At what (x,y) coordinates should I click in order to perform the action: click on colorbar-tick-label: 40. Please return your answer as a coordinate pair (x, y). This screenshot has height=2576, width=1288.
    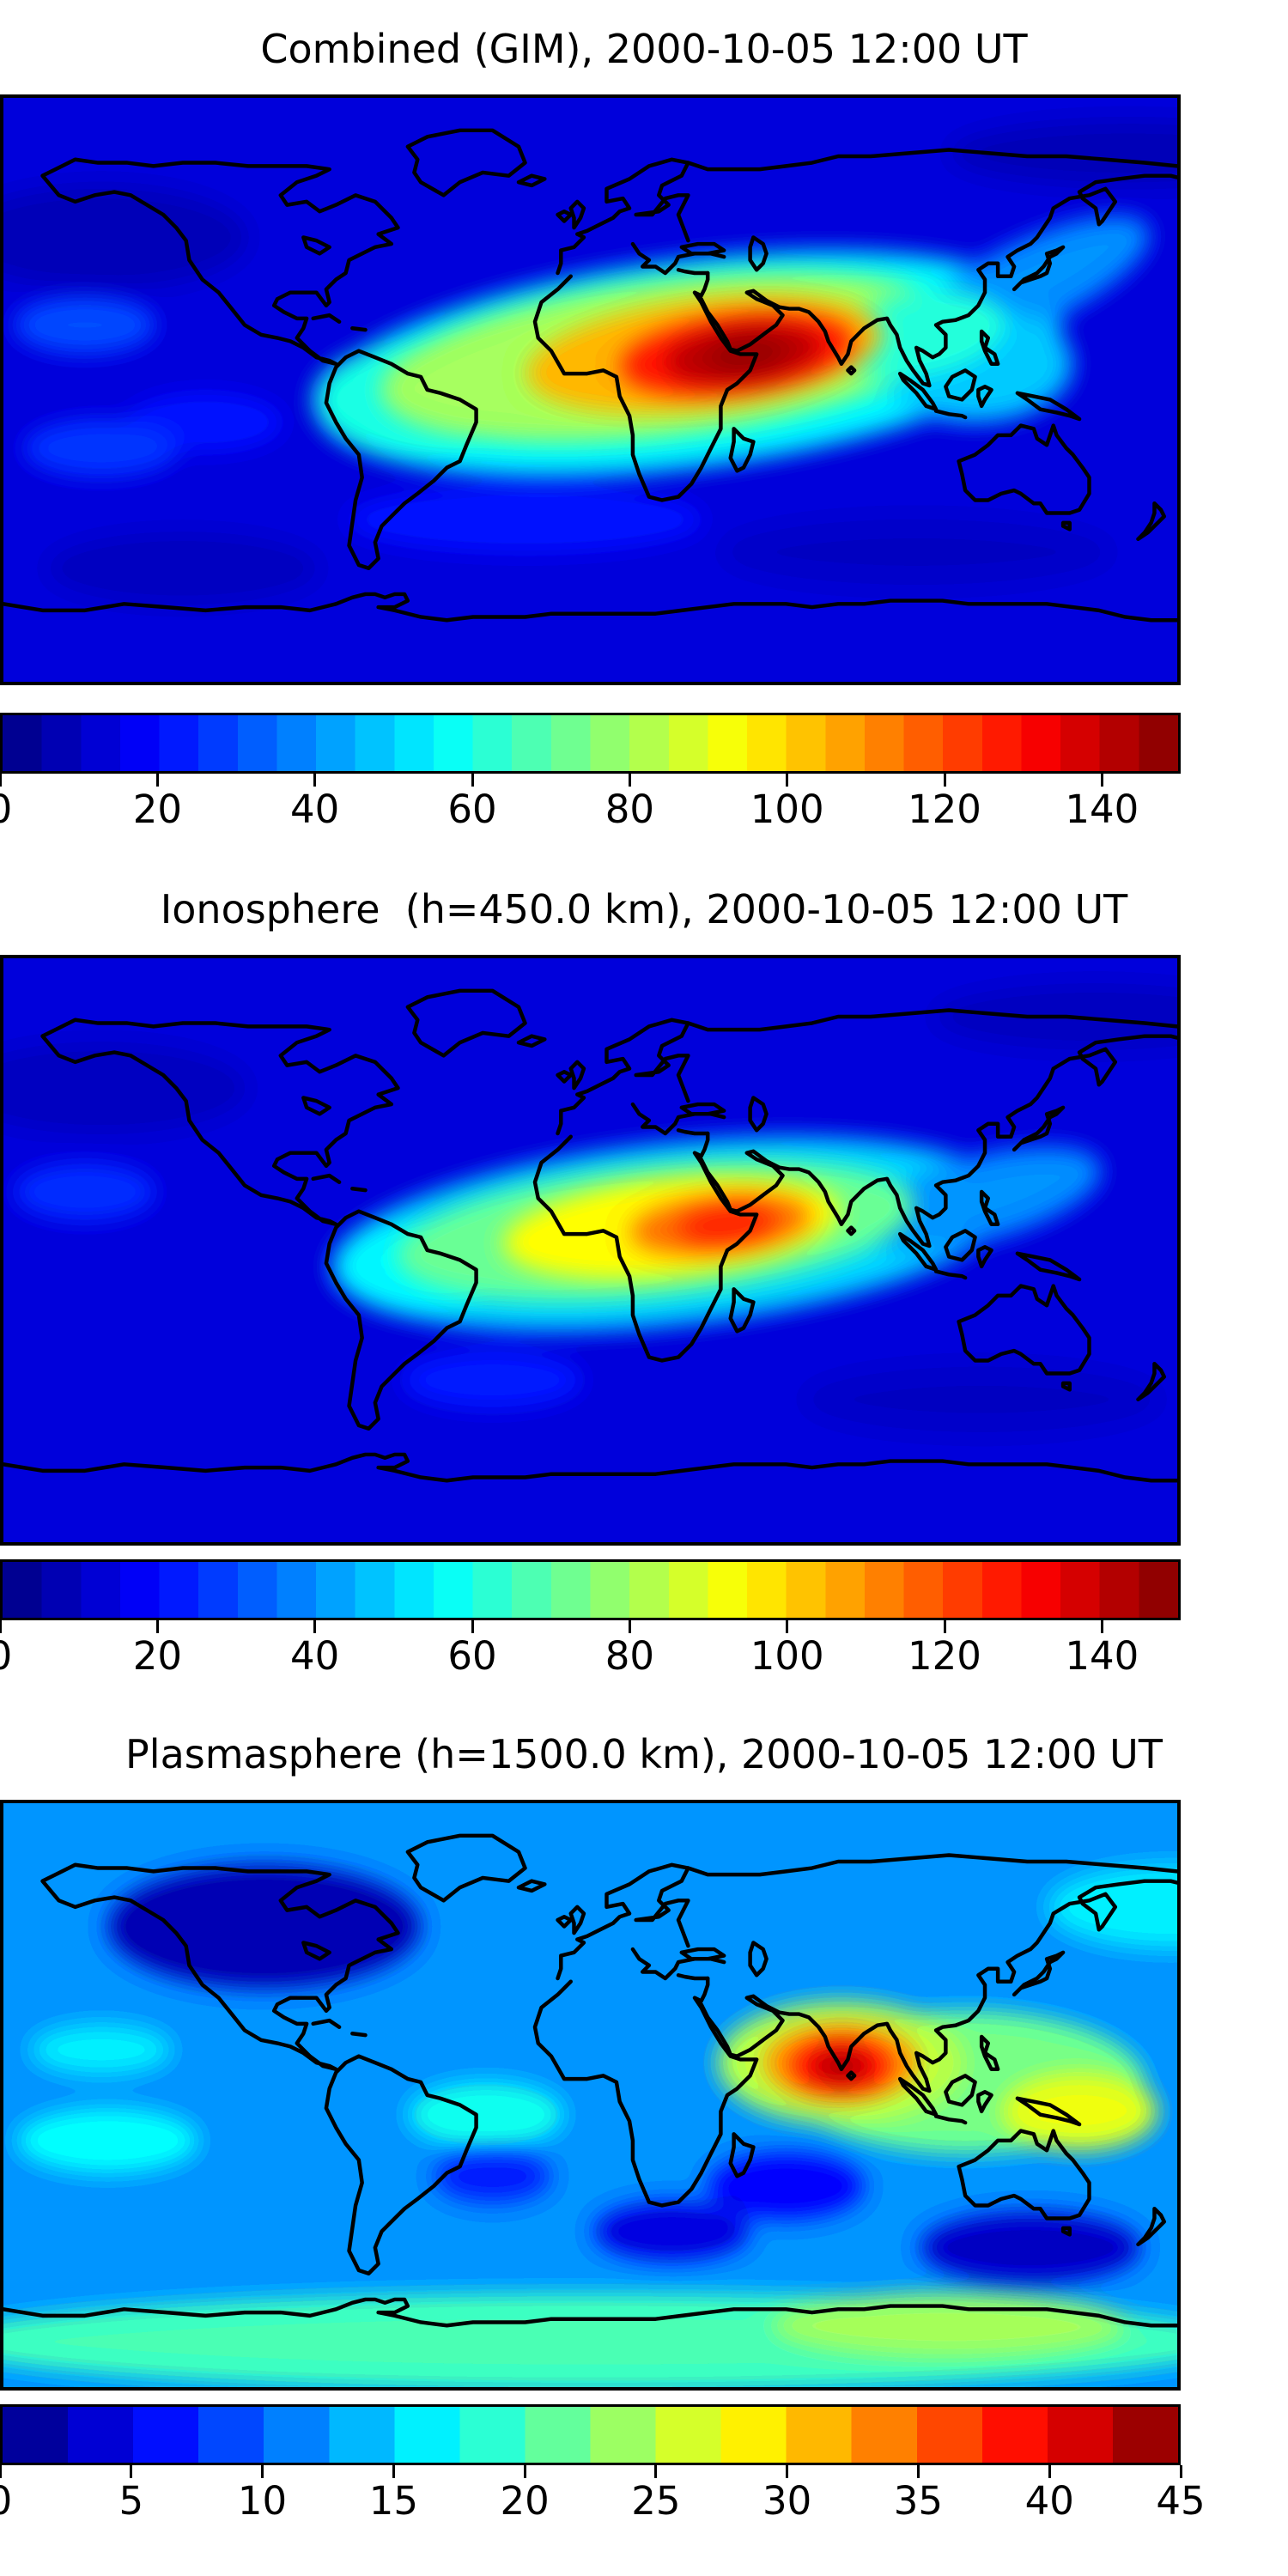
    Looking at the image, I should click on (315, 1656).